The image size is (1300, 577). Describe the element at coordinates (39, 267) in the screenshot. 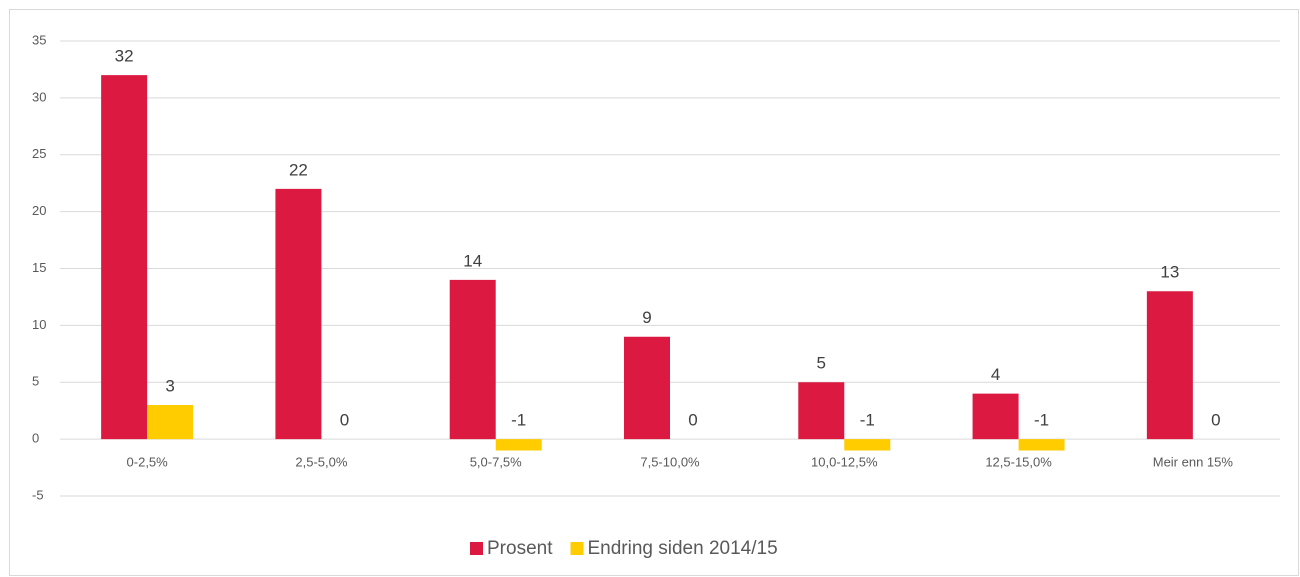

I see `y-tick-label: 15` at that location.